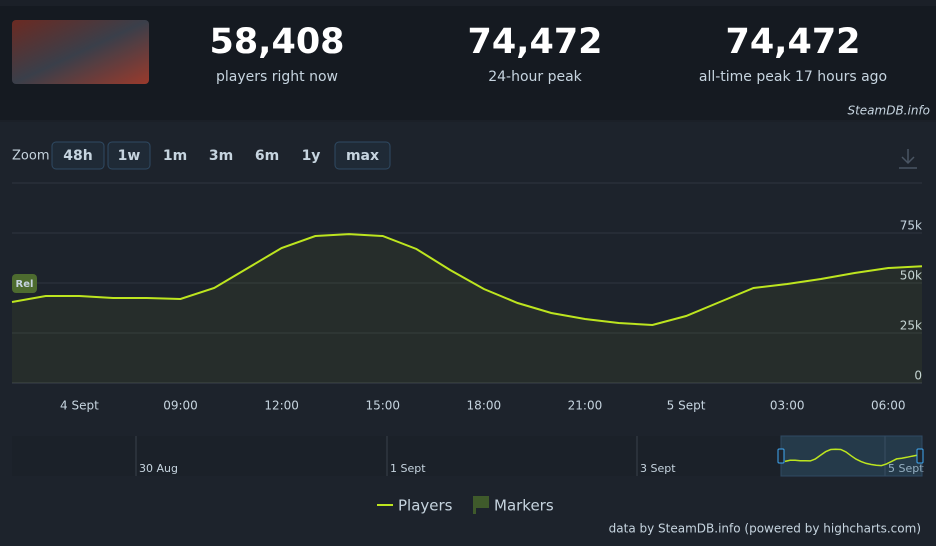  I want to click on stat-label: players right now, so click(277, 77).